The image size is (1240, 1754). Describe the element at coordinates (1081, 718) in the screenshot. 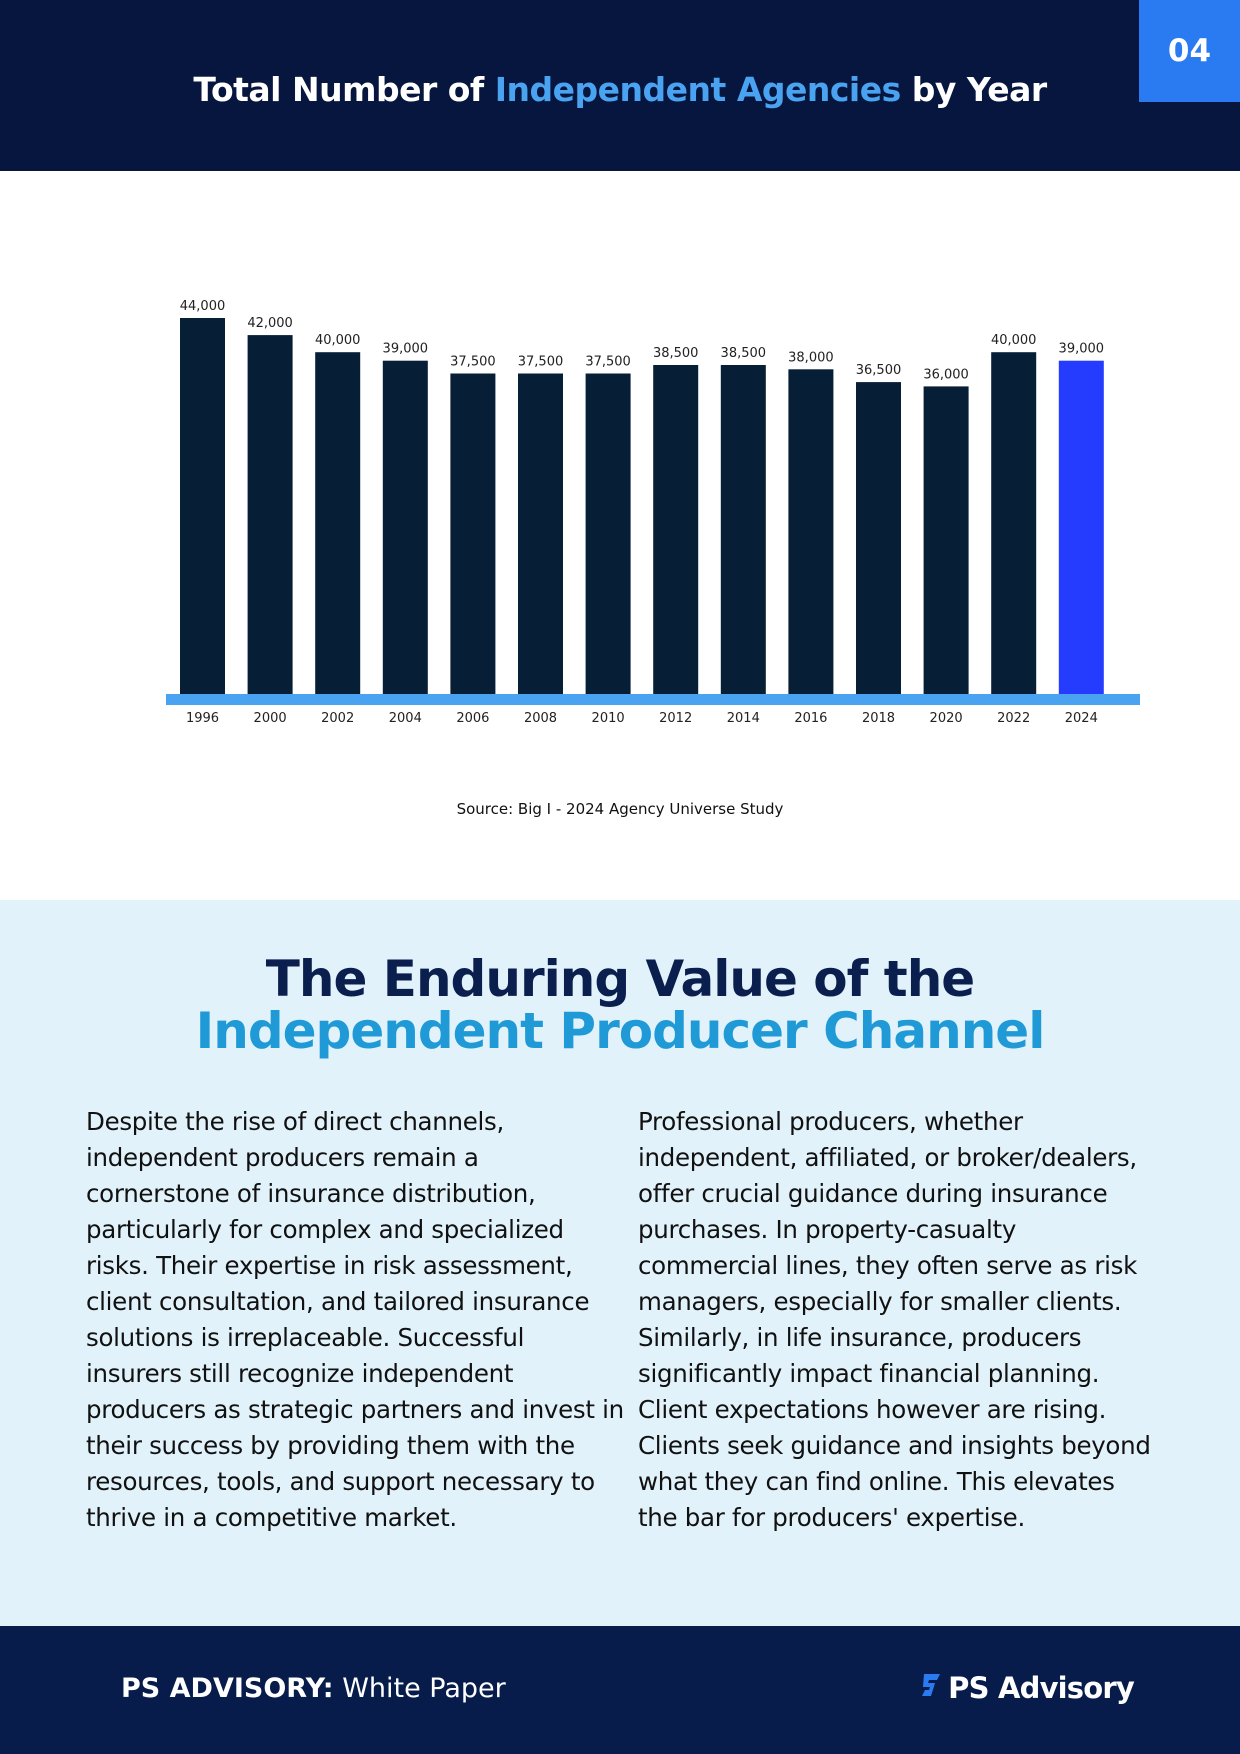

I see `x-tick-2024: 2024` at that location.